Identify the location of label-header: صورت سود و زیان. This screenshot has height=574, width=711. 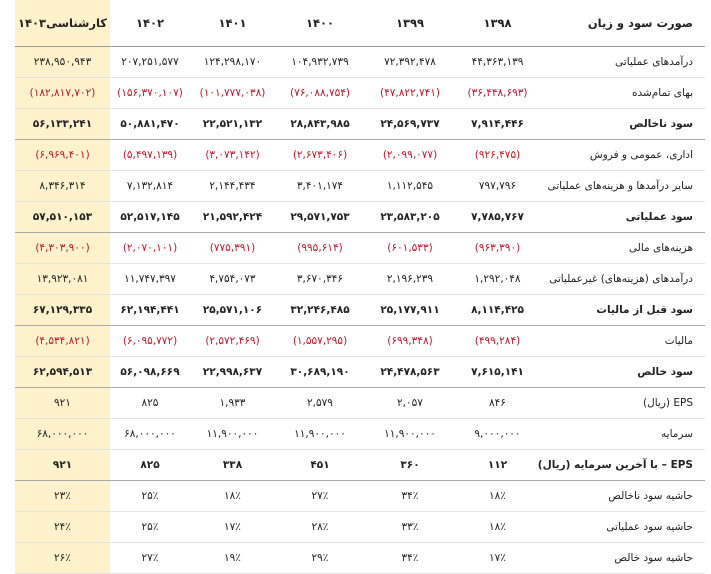
(622, 23).